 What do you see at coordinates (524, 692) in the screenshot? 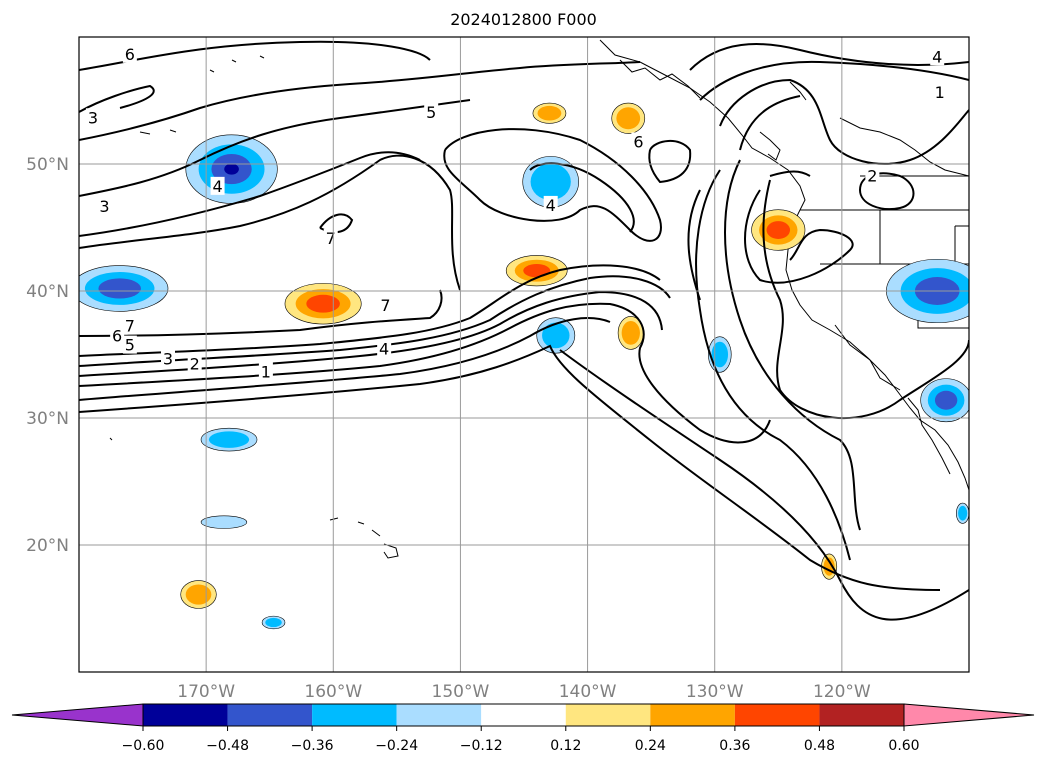
I see `longitude-labels: 170°W 160°W 150°W 140°W 130°W 120°W` at bounding box center [524, 692].